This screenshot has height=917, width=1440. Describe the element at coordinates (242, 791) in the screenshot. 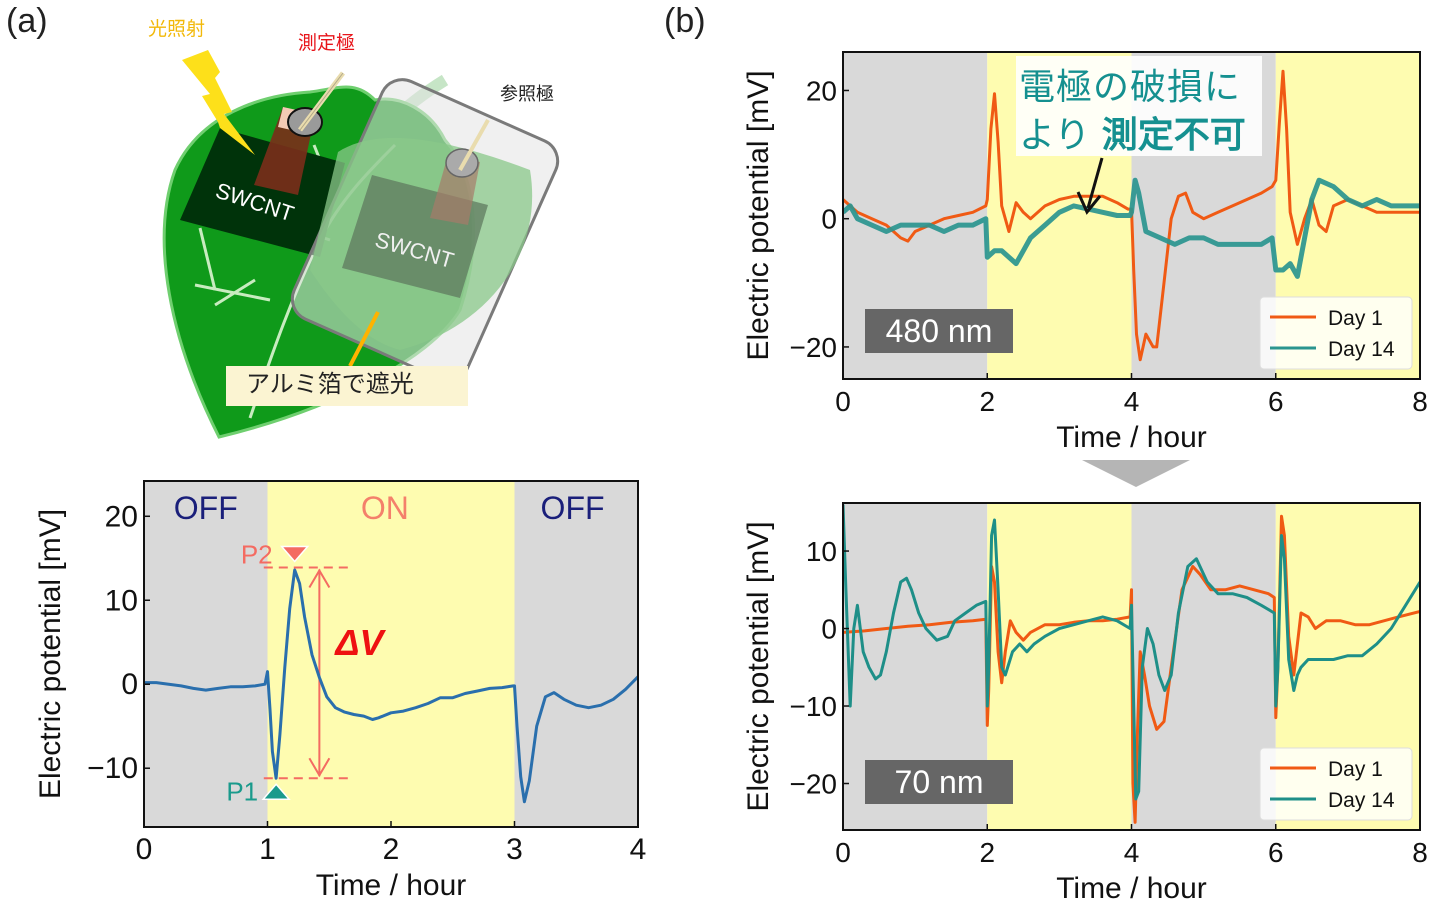

I see `p1-label: P1` at that location.